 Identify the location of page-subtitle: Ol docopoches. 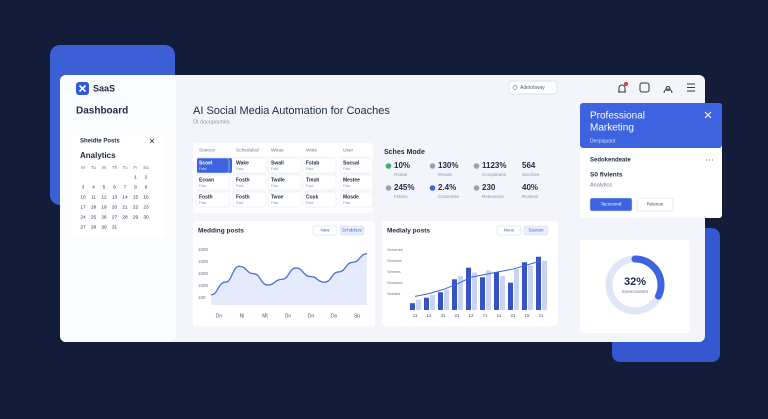
(211, 122).